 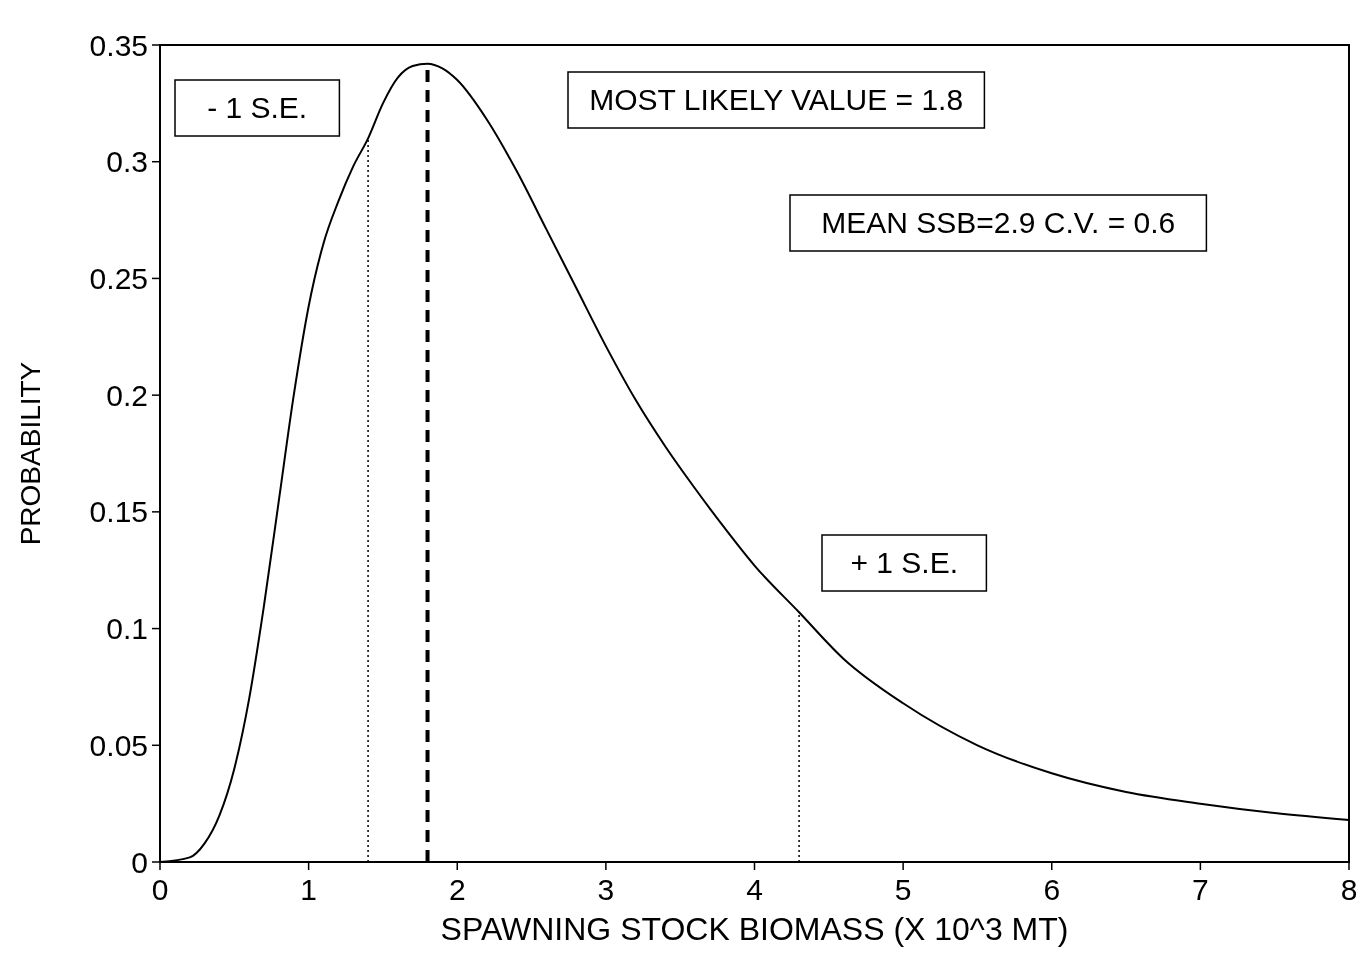 What do you see at coordinates (308, 889) in the screenshot?
I see `x-tick-label: 1` at bounding box center [308, 889].